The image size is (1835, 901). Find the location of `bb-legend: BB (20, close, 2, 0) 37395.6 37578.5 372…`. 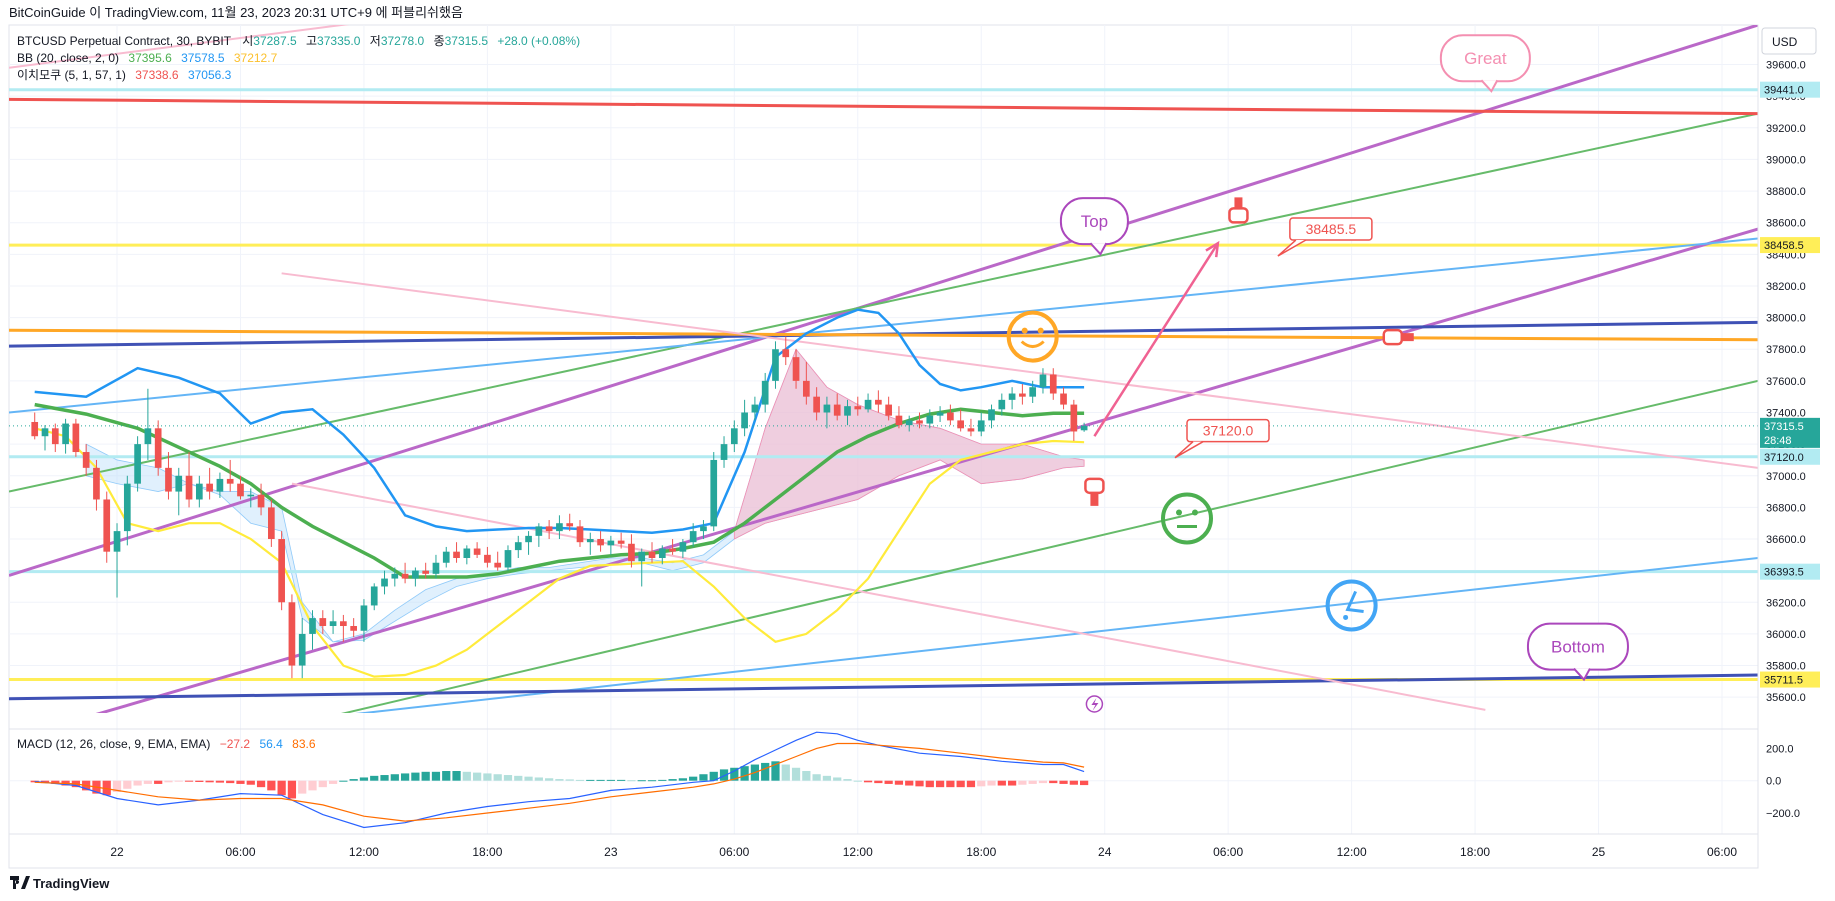

bb-legend: BB (20, close, 2, 0) 37395.6 37578.5 372… is located at coordinates (147, 58).